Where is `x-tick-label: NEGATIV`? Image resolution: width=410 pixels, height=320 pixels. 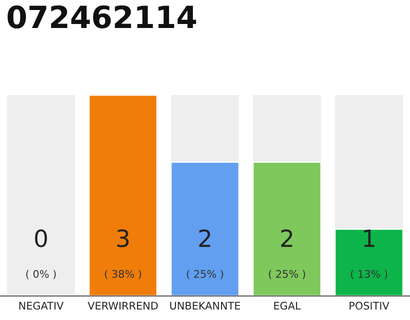
x-tick-label: NEGATIV is located at coordinates (41, 306).